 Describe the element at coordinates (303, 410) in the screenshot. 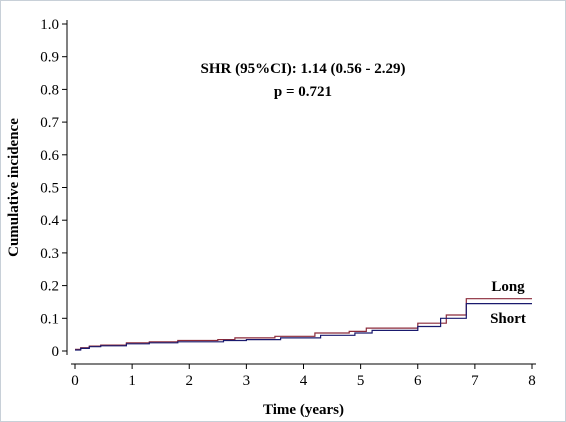

I see `x-axis-title: Time (years)` at that location.